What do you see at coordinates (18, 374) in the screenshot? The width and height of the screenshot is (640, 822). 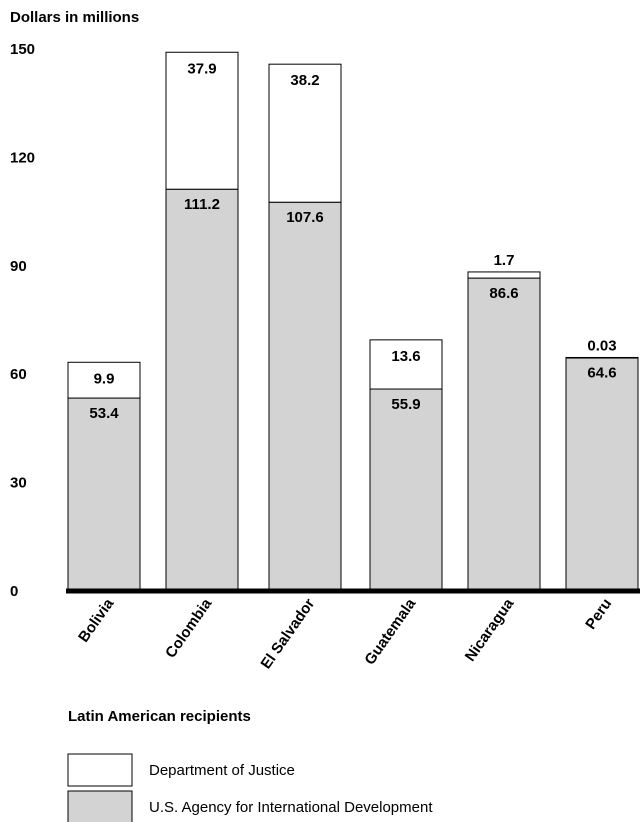 I see `y-tick-label: 60` at bounding box center [18, 374].